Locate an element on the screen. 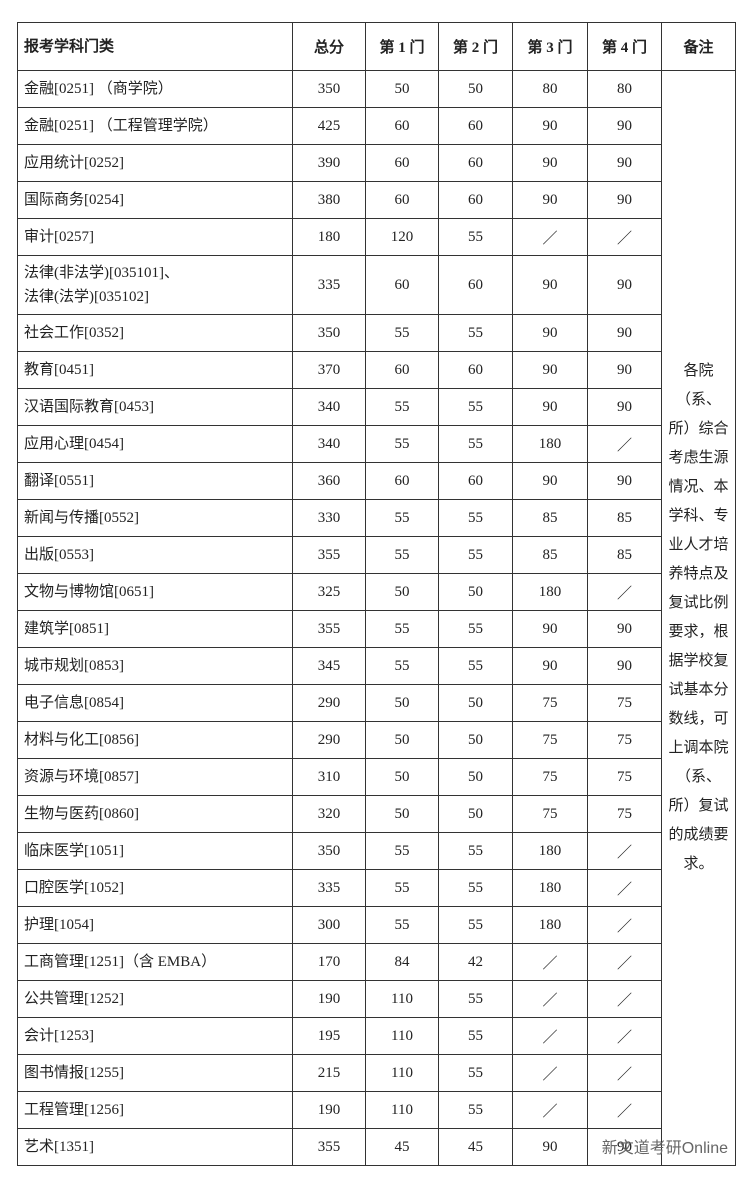  subject-cell: 金融[0251] （工程管理学院） is located at coordinates (155, 126).